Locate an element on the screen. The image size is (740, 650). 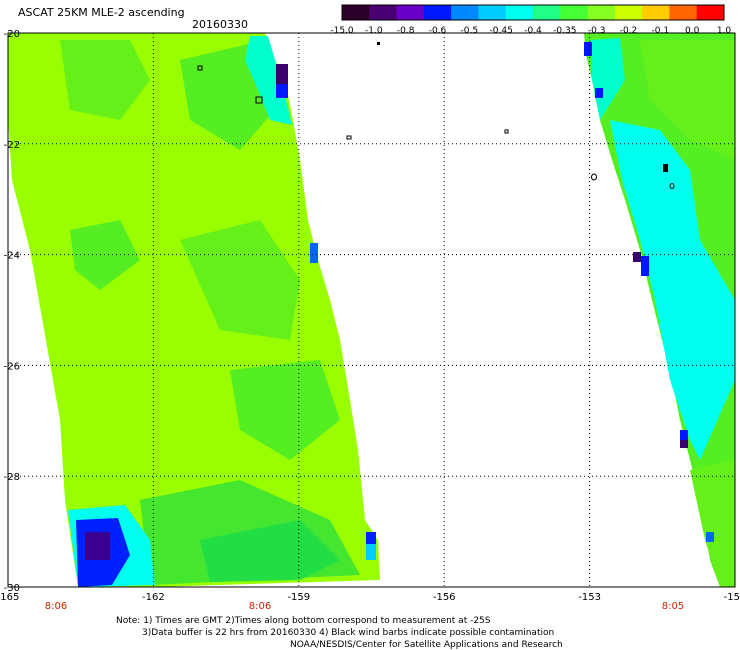
y-tick-label: -22 is located at coordinates (12, 145).